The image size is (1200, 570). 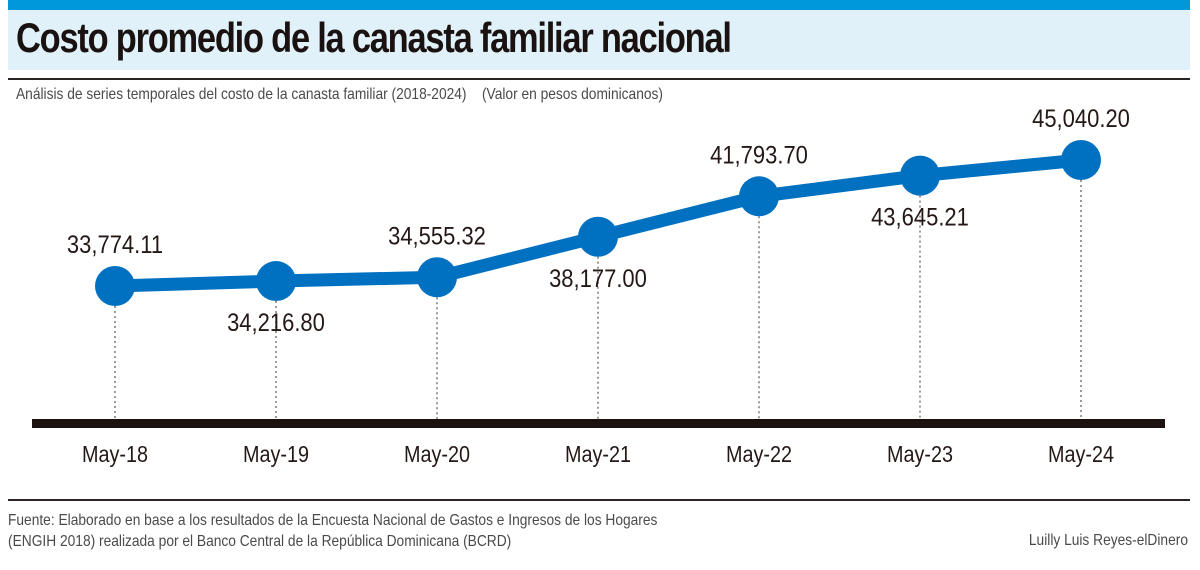 I want to click on units-note: (Valor en pesos dominicanos), so click(x=572, y=94).